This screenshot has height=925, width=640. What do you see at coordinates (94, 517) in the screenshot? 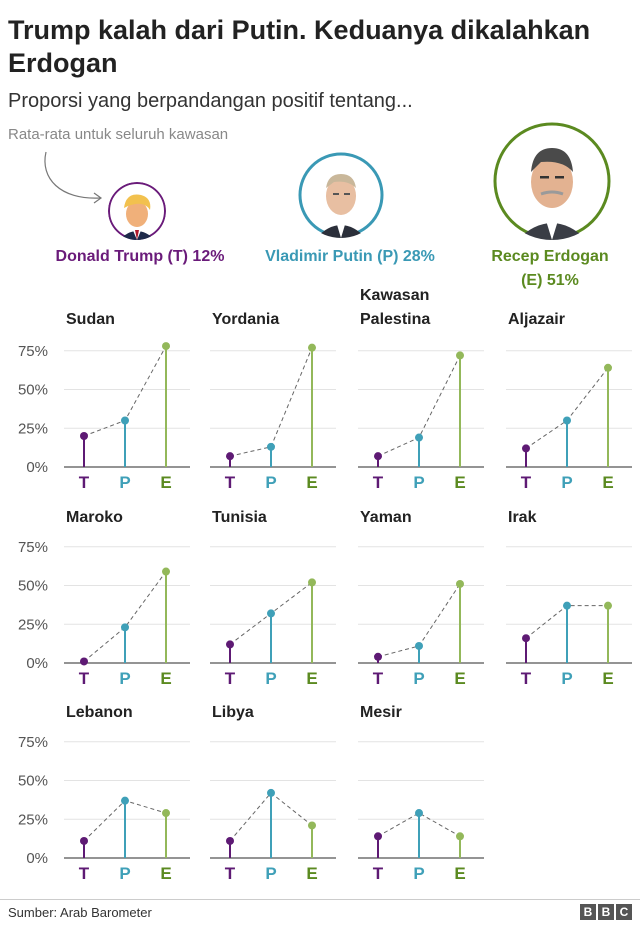
I see `panel-title: Maroko` at bounding box center [94, 517].